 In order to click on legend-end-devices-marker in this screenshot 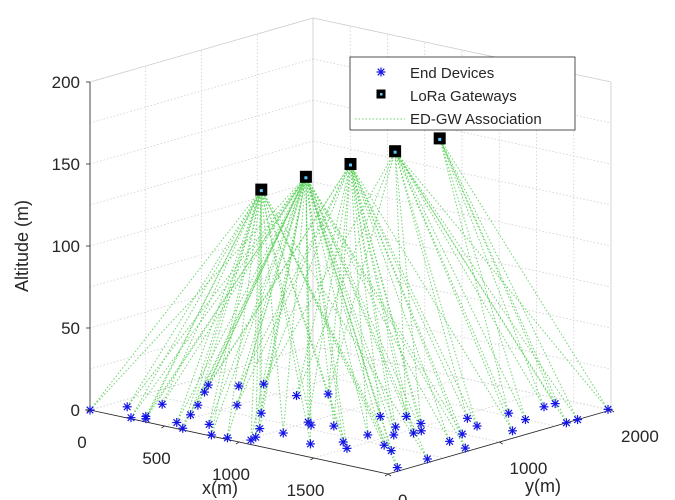, I will do `click(381, 72)`.